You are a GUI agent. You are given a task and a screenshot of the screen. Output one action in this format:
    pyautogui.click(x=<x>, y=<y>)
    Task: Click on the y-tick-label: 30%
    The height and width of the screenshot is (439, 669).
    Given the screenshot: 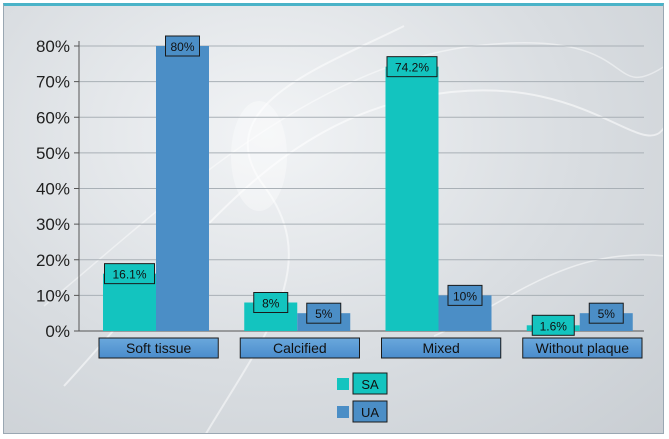 What is the action you would take?
    pyautogui.click(x=53, y=224)
    